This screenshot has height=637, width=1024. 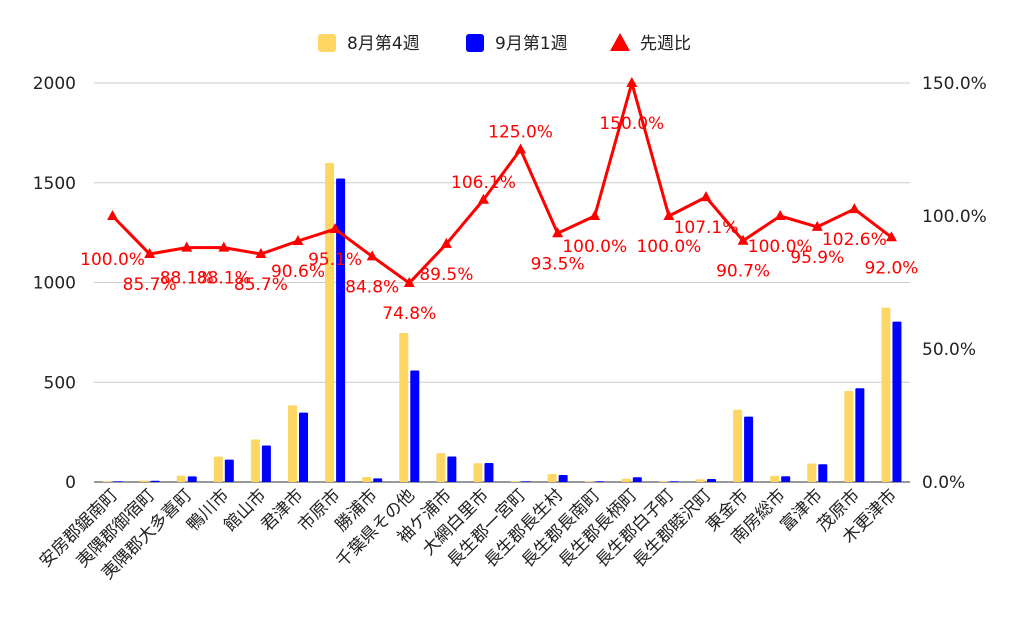 I want to click on y-left-tick-label: 1500, so click(x=54, y=184).